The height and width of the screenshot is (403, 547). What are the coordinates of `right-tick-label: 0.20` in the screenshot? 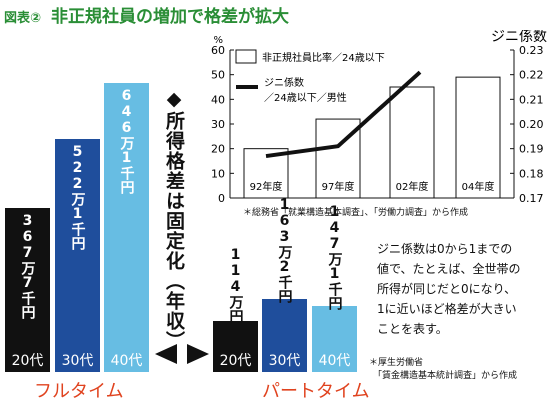 It's located at (531, 124).